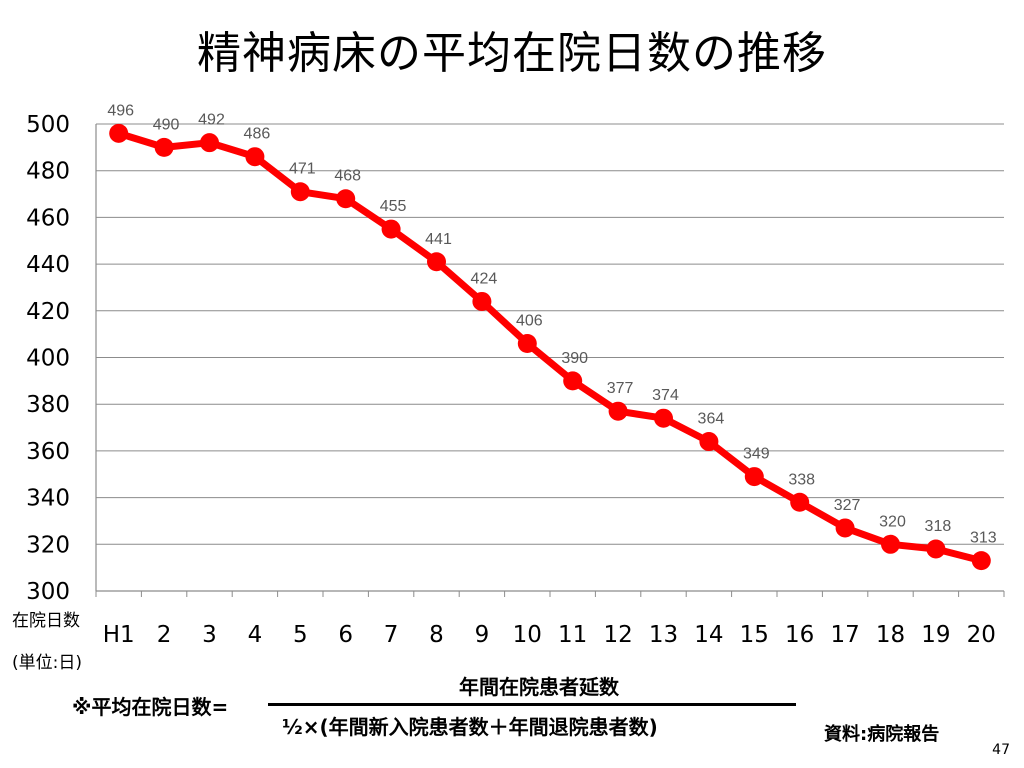 This screenshot has width=1024, height=768. What do you see at coordinates (935, 635) in the screenshot?
I see `x-tick-label: 19` at bounding box center [935, 635].